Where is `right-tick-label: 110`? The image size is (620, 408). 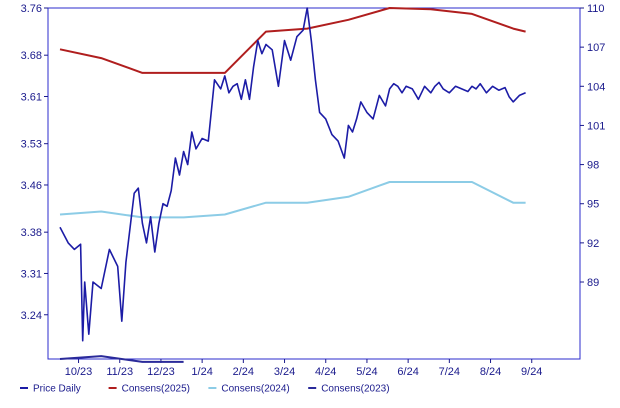
right-tick-label: 110 is located at coordinates (596, 9).